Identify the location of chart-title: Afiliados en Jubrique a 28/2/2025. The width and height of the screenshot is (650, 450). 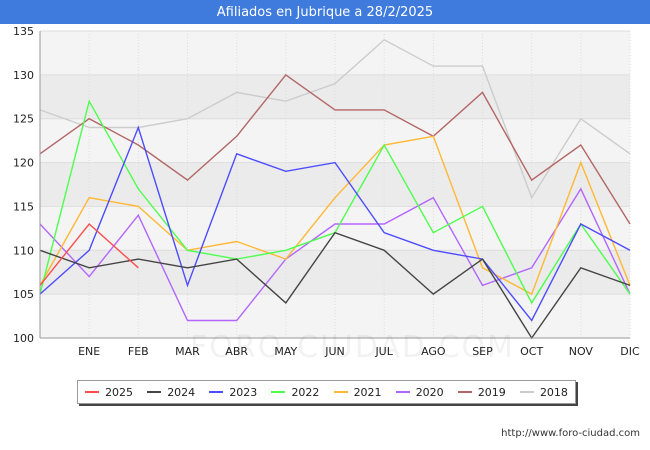
(325, 12).